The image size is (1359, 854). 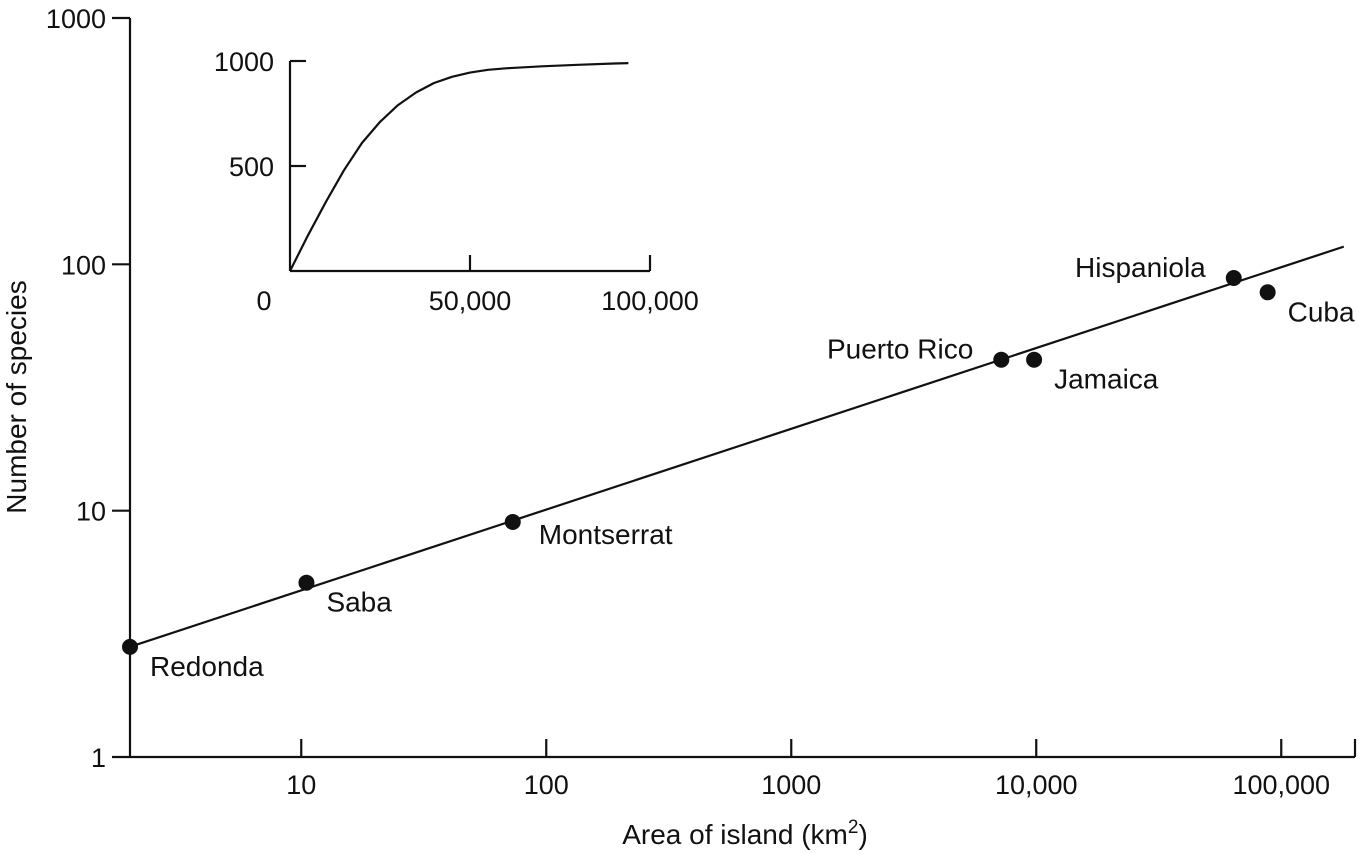 What do you see at coordinates (1321, 311) in the screenshot?
I see `point-label: Cuba` at bounding box center [1321, 311].